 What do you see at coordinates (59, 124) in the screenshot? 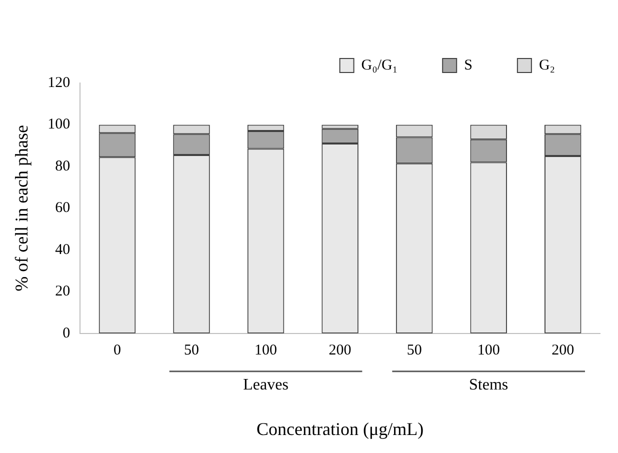
I see `y-tick-label: 100` at bounding box center [59, 124].